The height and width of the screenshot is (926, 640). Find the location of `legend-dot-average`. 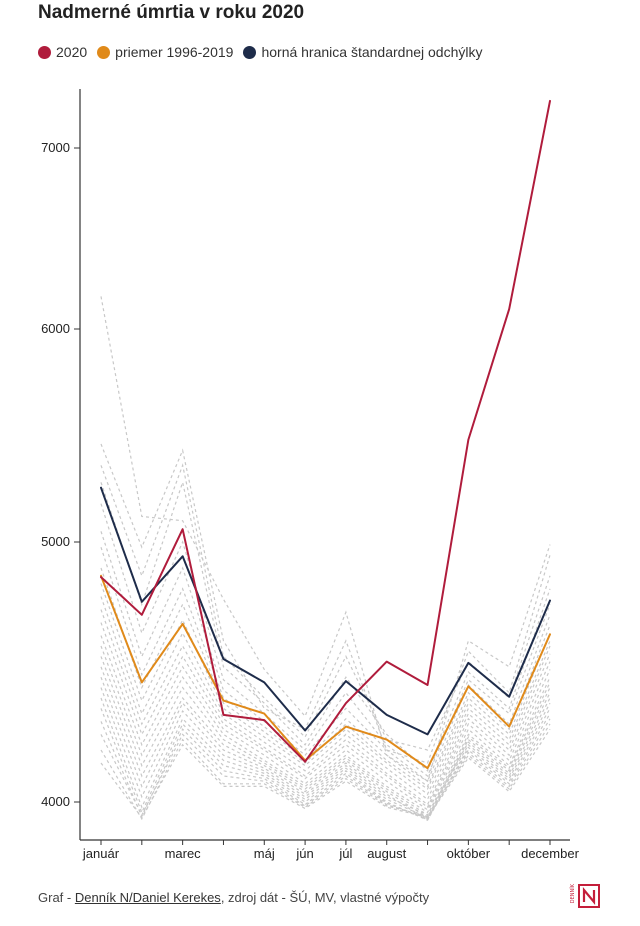

legend-dot-average is located at coordinates (104, 52).